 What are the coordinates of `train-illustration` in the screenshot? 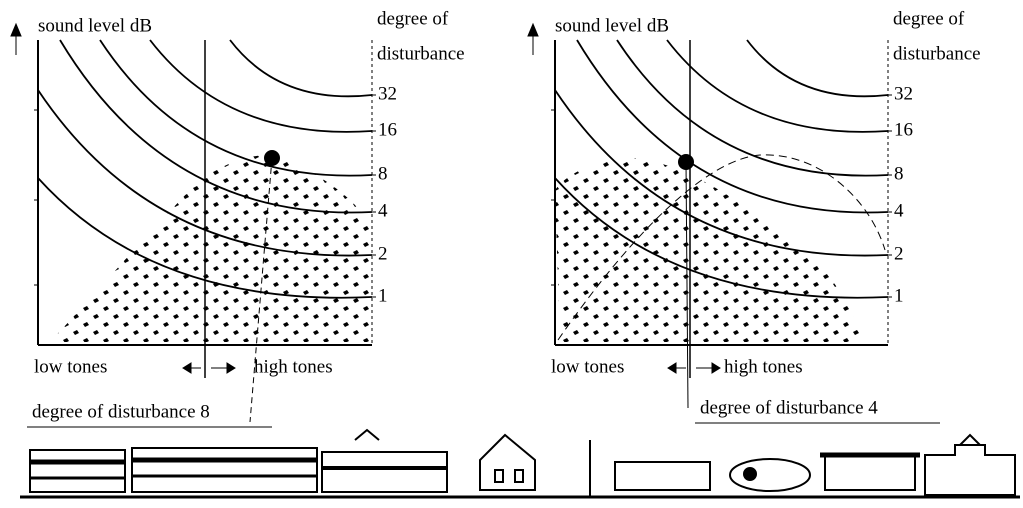 It's located at (520, 463).